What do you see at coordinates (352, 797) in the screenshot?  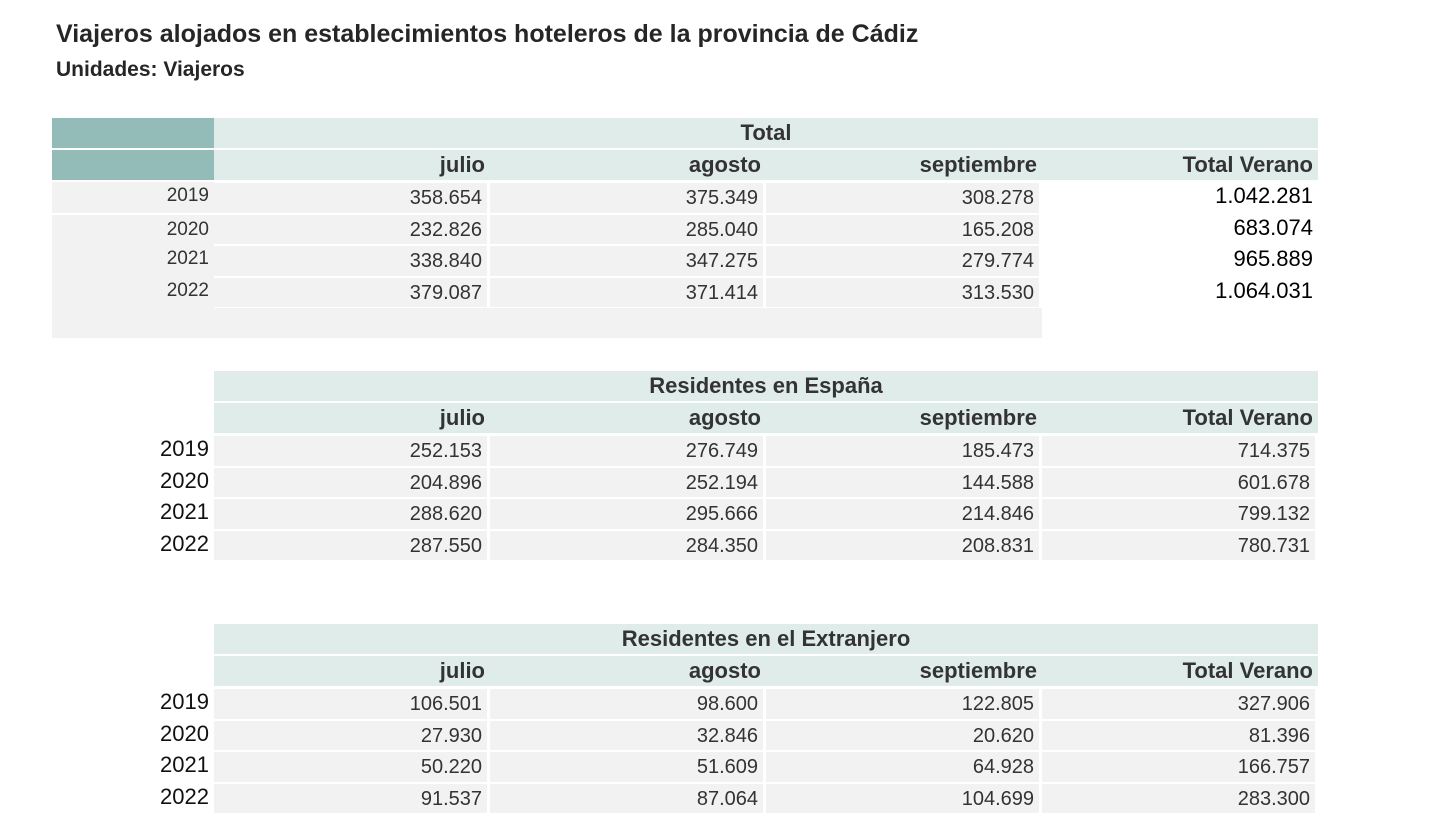 I see `value-cell: 91.537` at bounding box center [352, 797].